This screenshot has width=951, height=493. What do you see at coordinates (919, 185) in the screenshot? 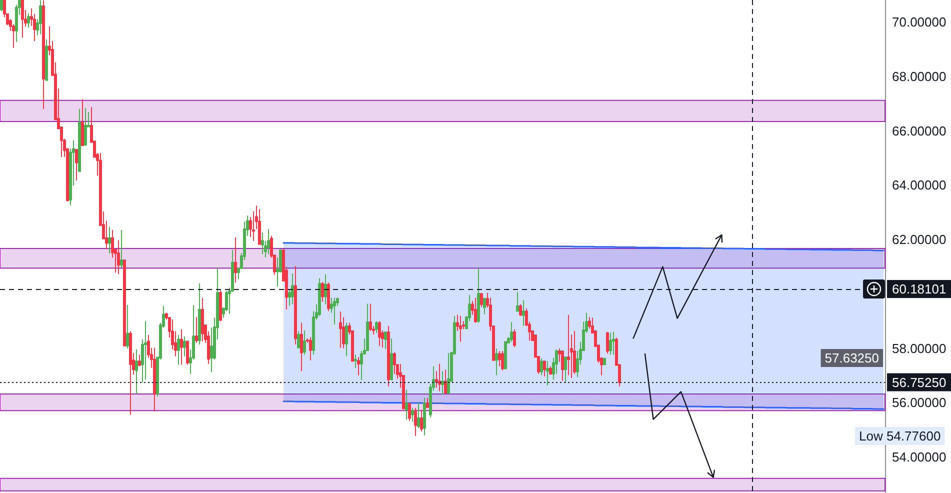
I see `y-tick-label: 64.00000` at bounding box center [919, 185].